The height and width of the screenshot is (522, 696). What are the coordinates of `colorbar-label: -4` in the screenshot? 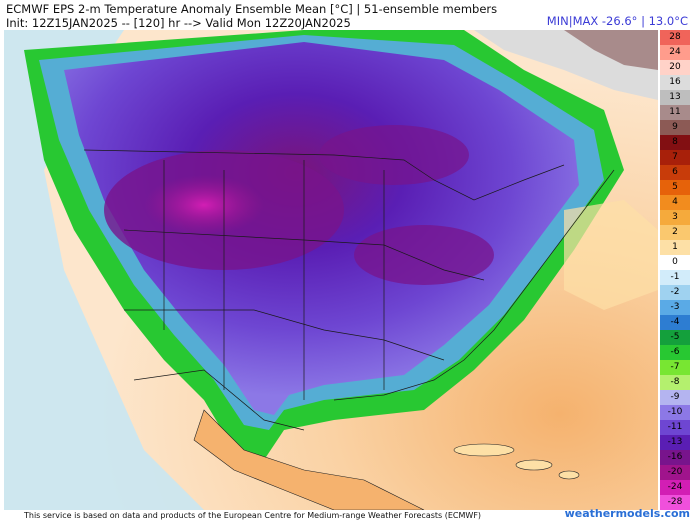 It's located at (675, 322).